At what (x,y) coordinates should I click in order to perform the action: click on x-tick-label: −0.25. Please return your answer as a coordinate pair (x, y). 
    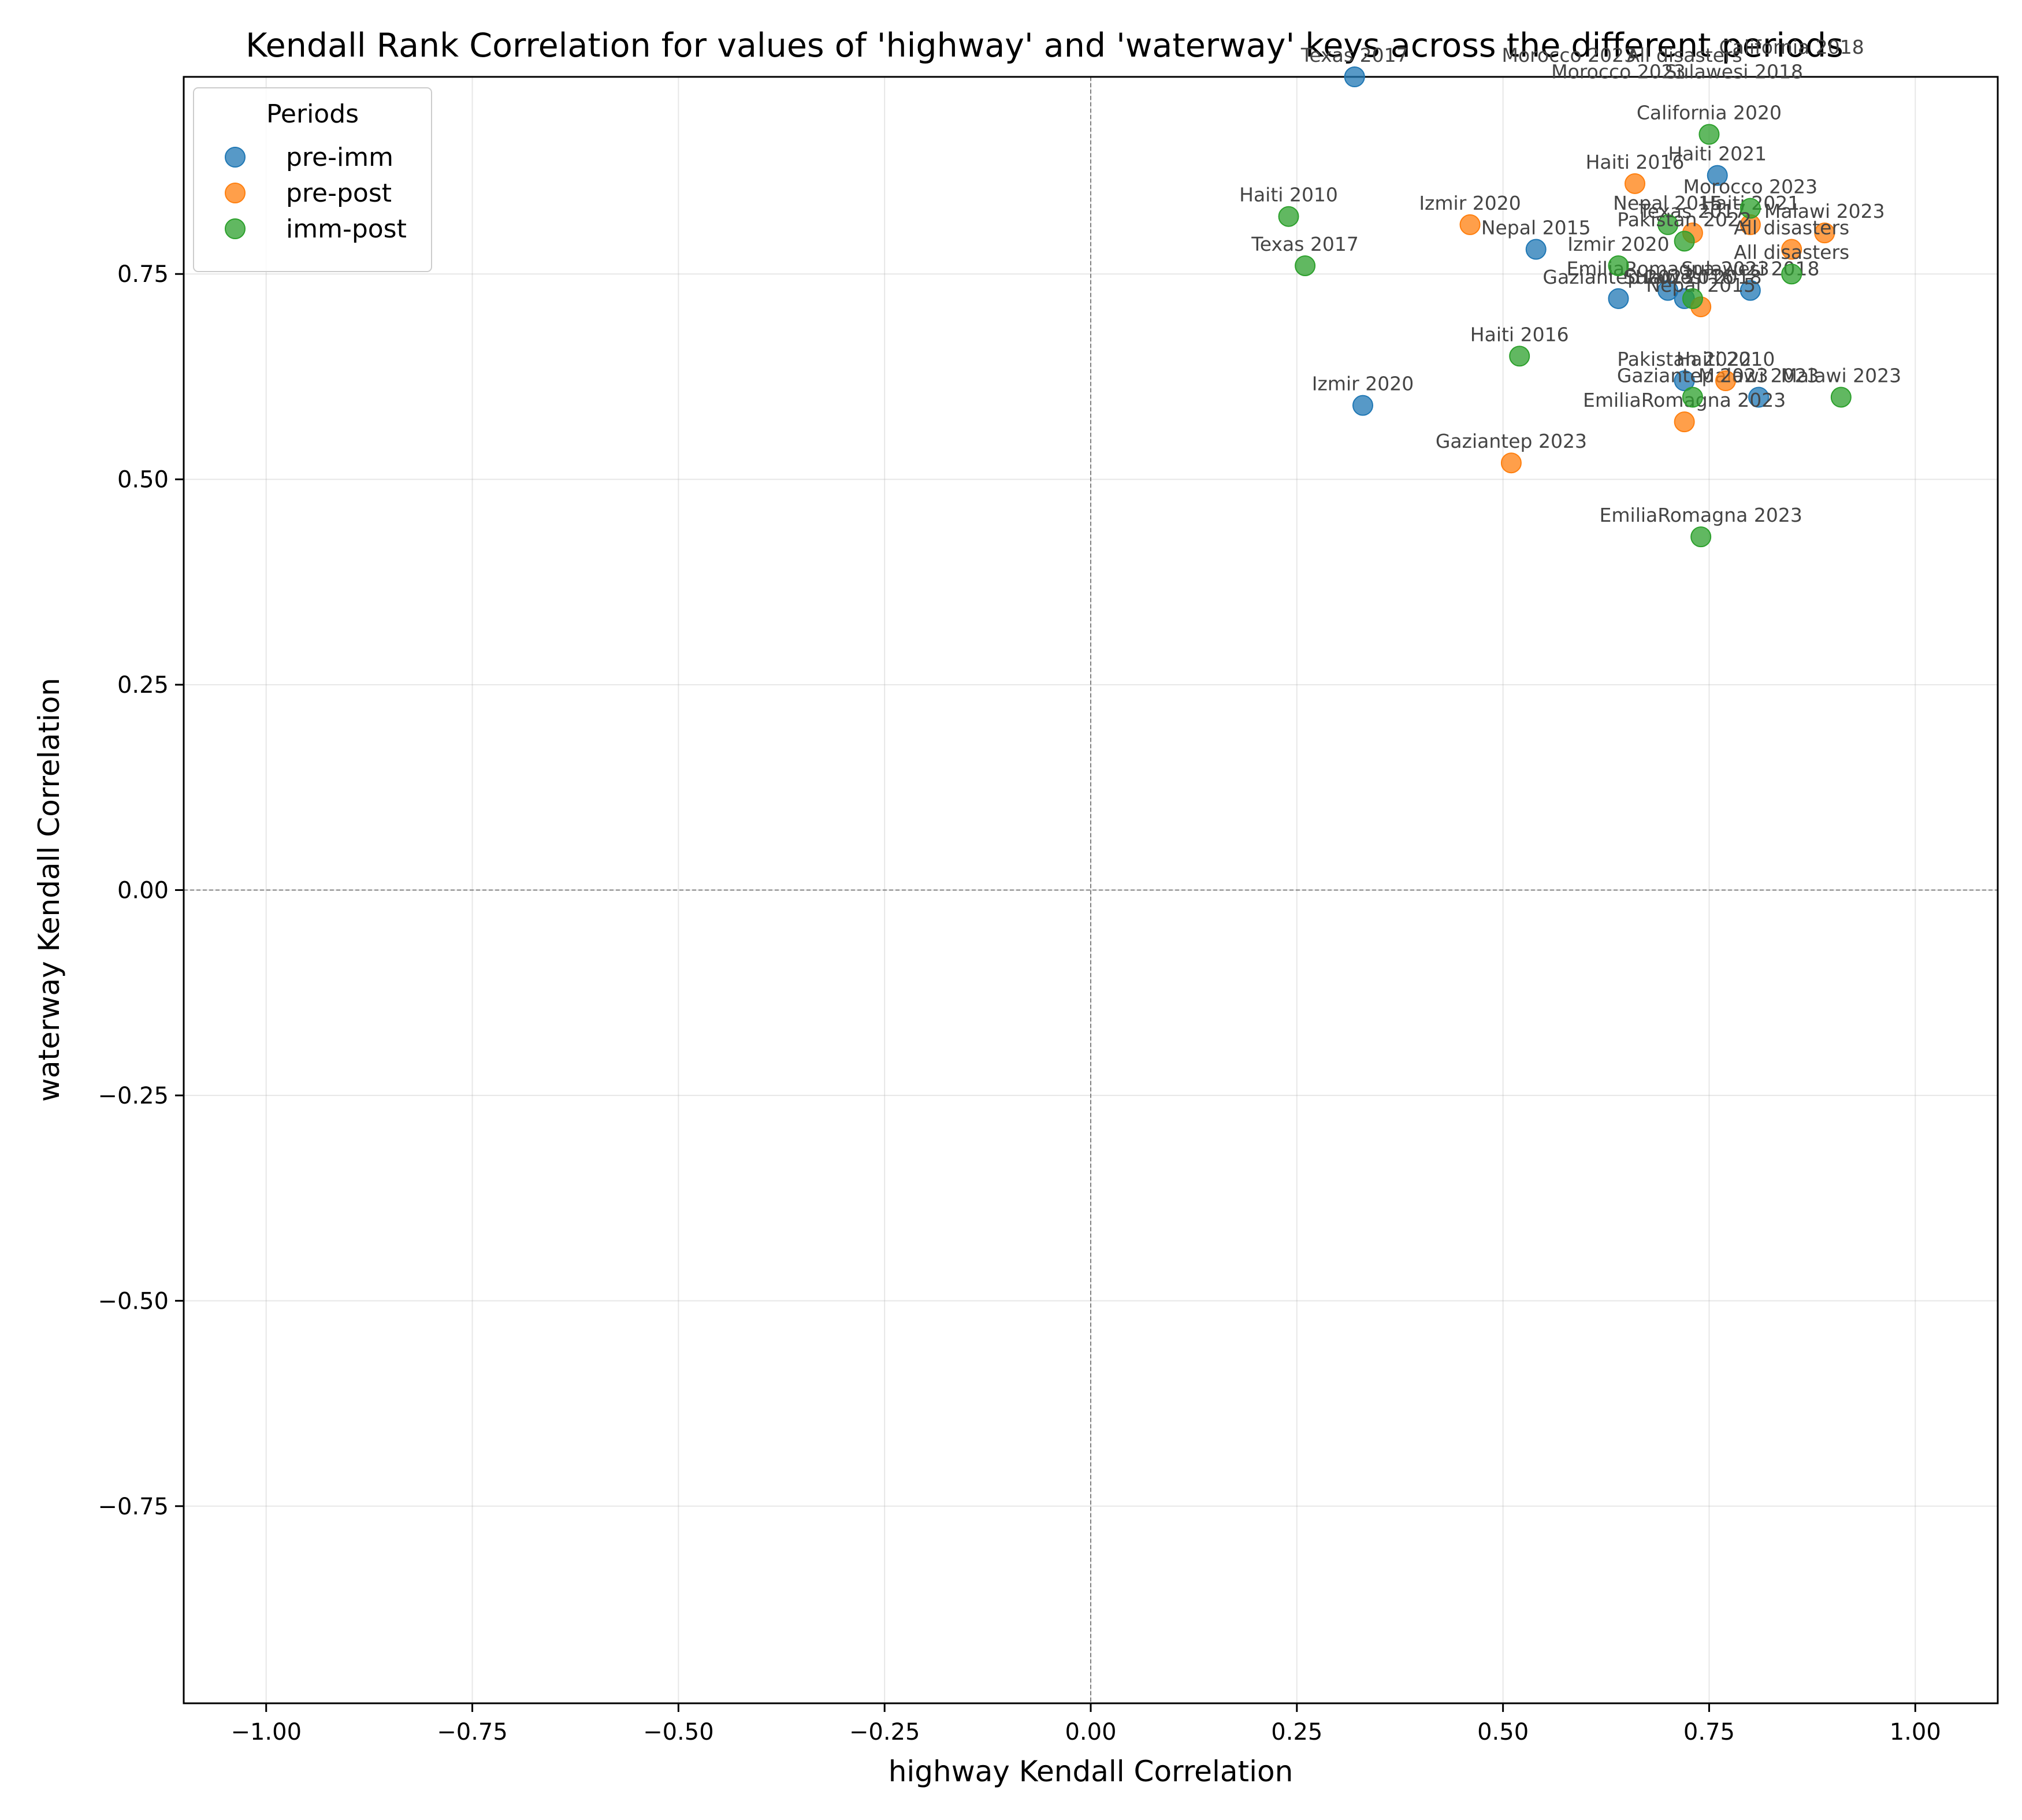
    Looking at the image, I should click on (884, 1732).